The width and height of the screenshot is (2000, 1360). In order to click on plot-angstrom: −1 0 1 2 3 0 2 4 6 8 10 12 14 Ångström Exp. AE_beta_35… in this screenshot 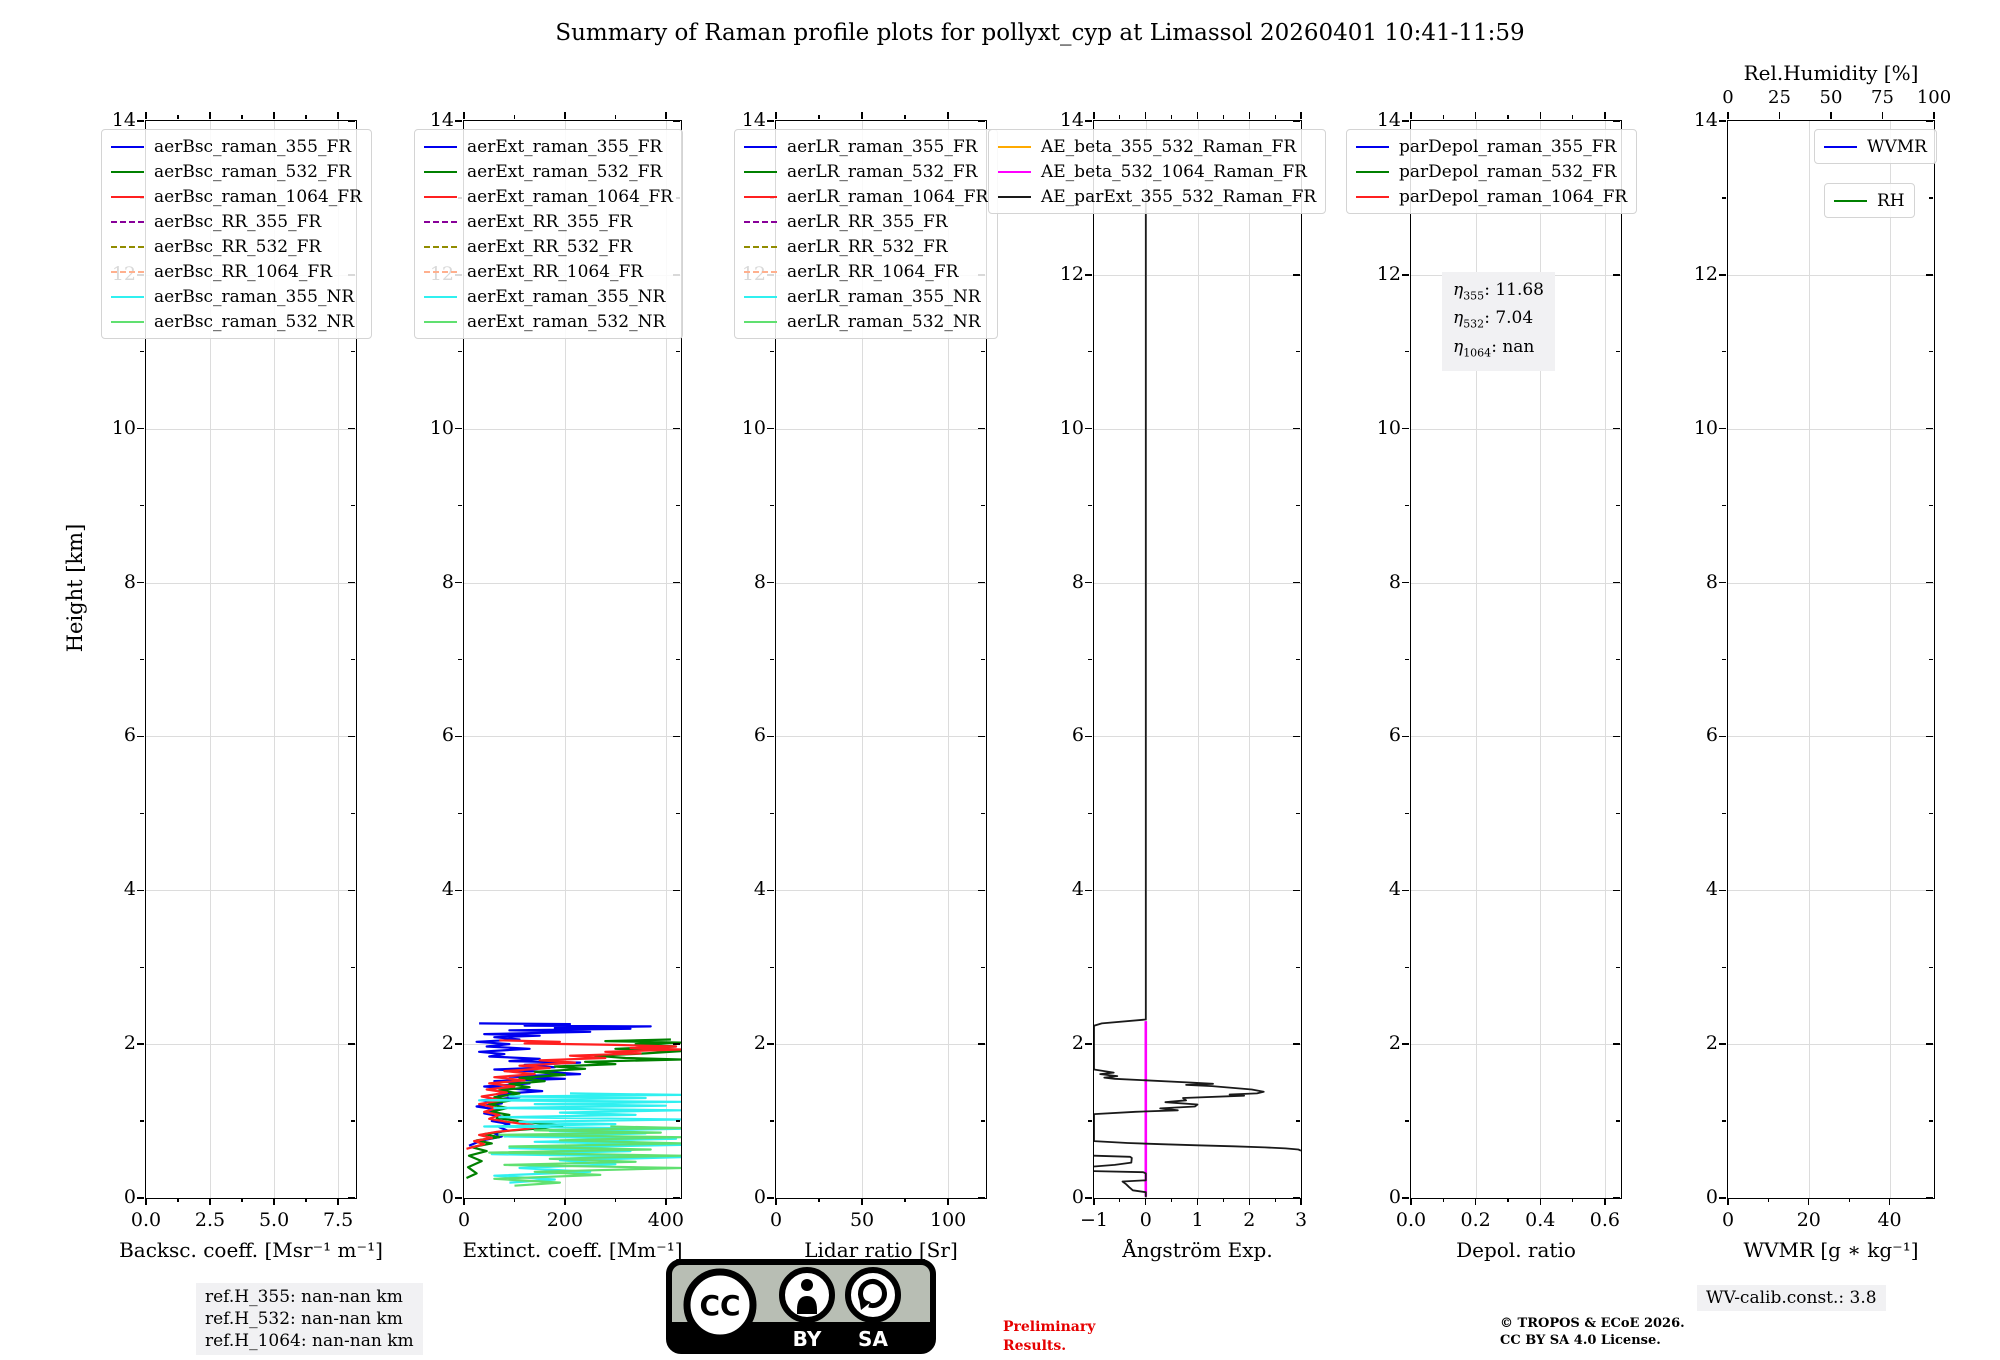, I will do `click(1157, 685)`.